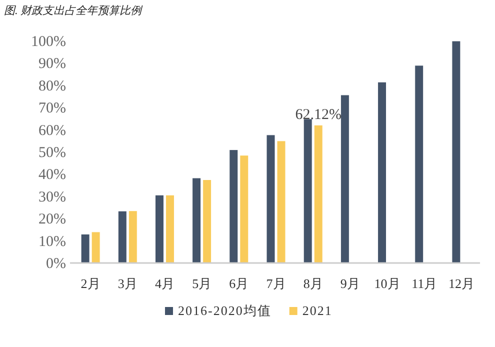  I want to click on y-tick-label: 10%, so click(52, 242).